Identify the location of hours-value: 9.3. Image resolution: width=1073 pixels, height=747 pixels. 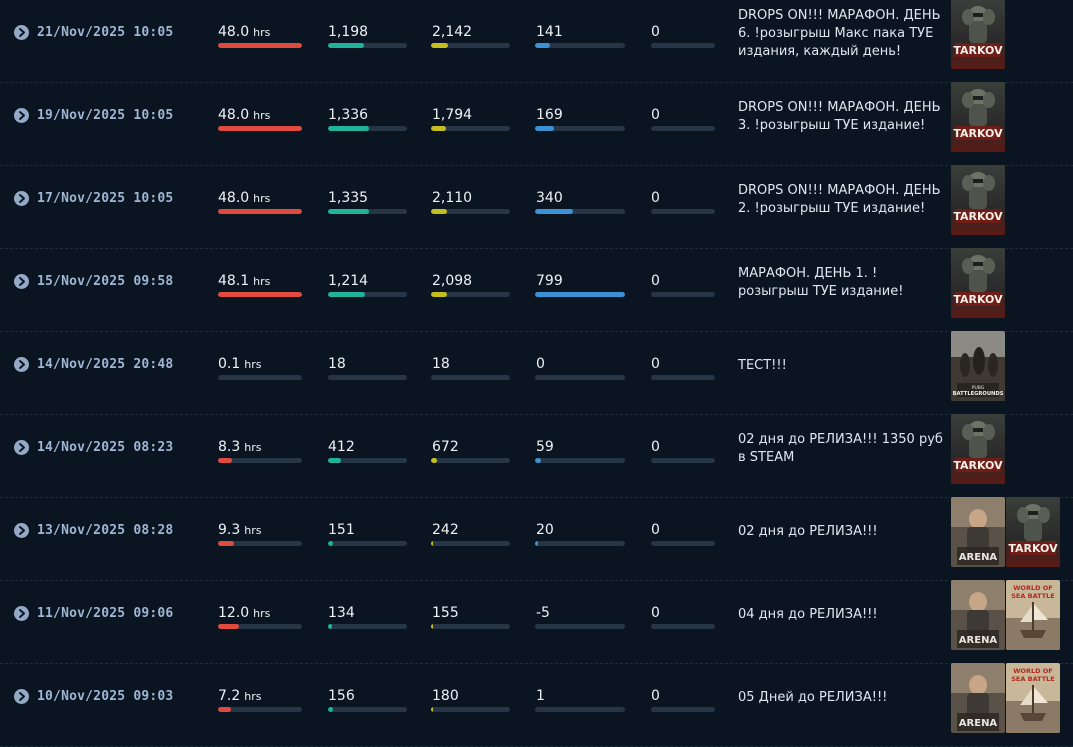
(229, 530).